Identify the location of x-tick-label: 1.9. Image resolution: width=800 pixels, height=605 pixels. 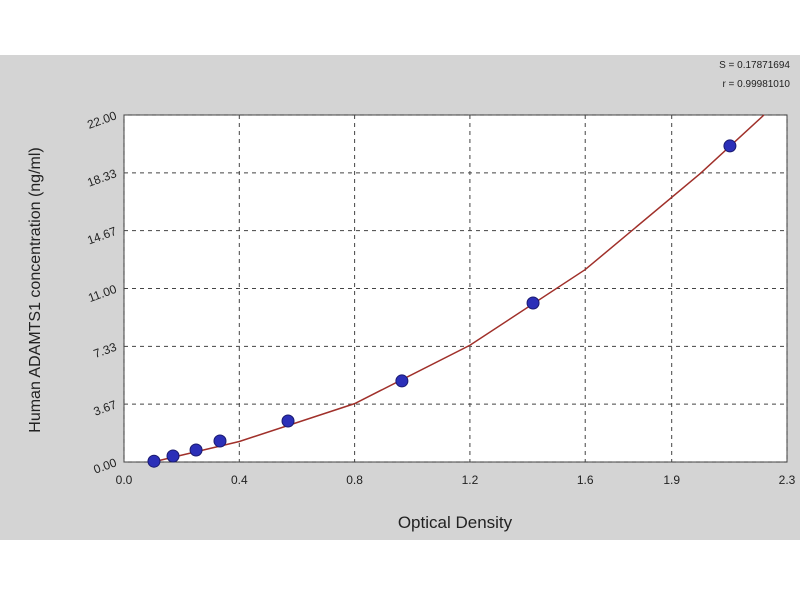
(671, 480).